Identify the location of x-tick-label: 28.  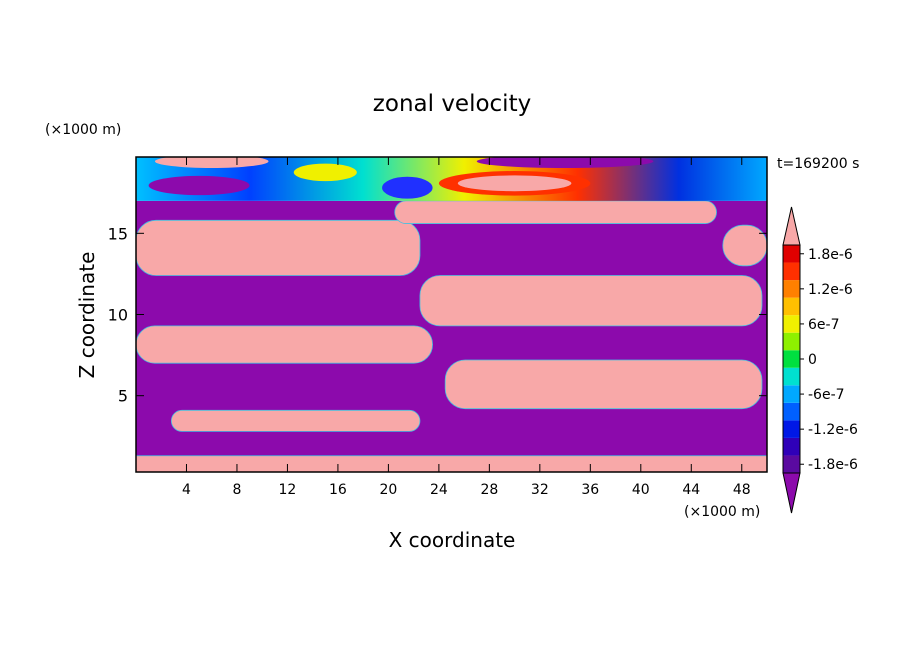
(489, 490).